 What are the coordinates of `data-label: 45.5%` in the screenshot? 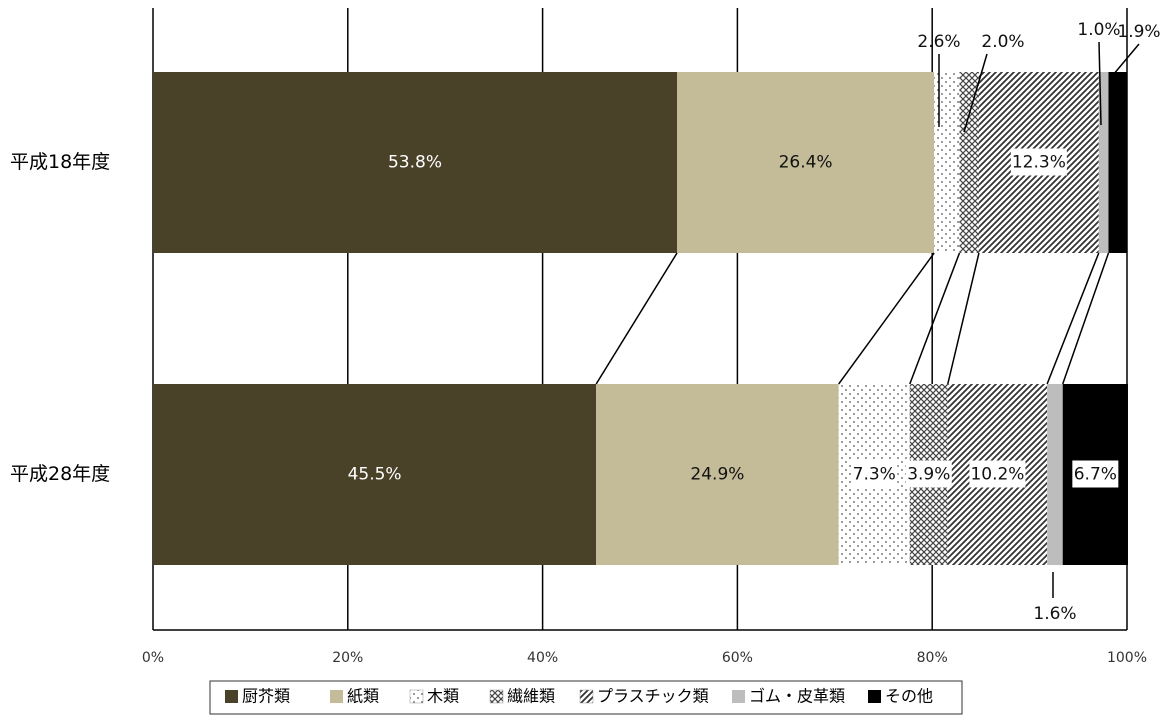 It's located at (375, 475).